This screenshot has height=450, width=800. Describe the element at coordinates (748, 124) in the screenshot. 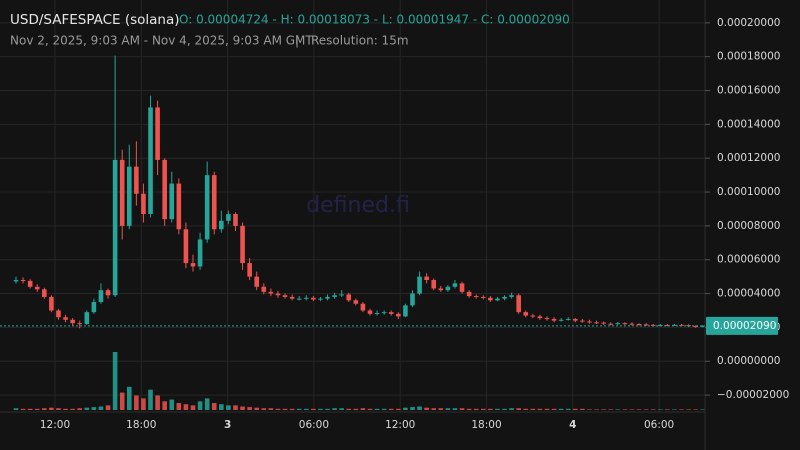

I see `y-tick-label: 0.00014000` at that location.